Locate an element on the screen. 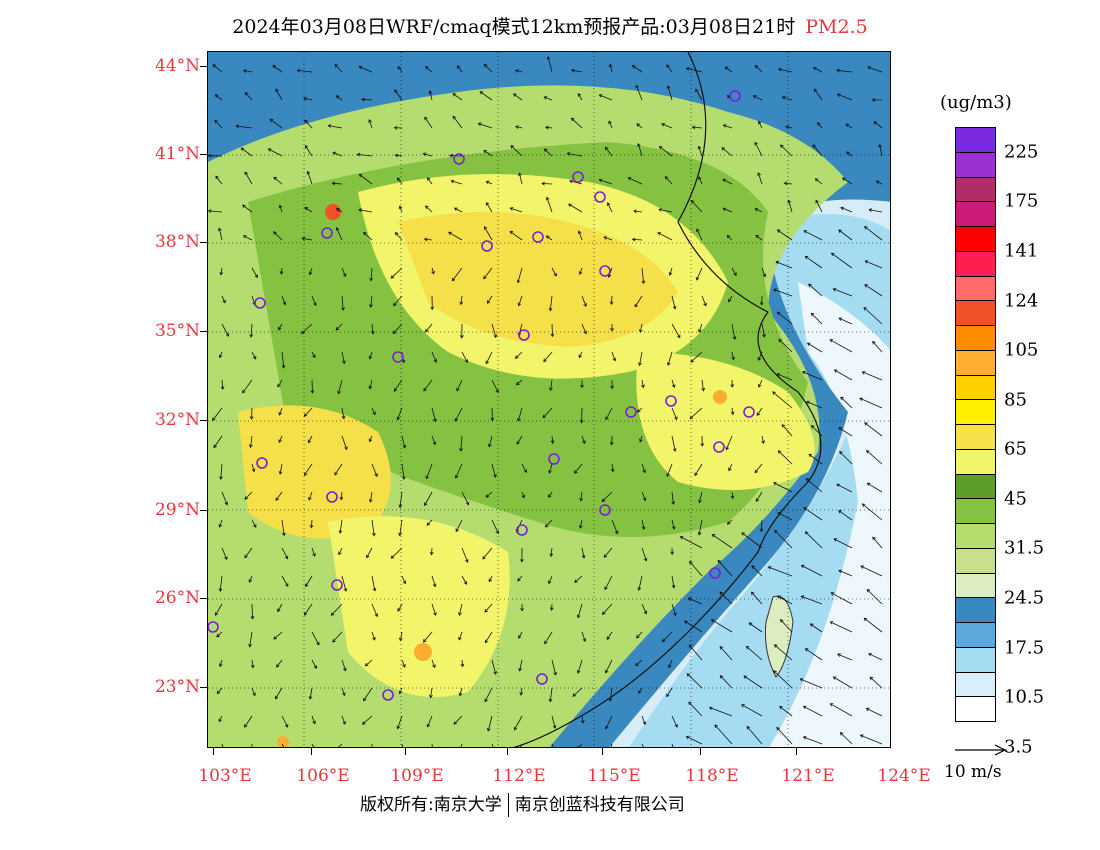 The height and width of the screenshot is (850, 1100). longitude-label: 121°E is located at coordinates (808, 776).